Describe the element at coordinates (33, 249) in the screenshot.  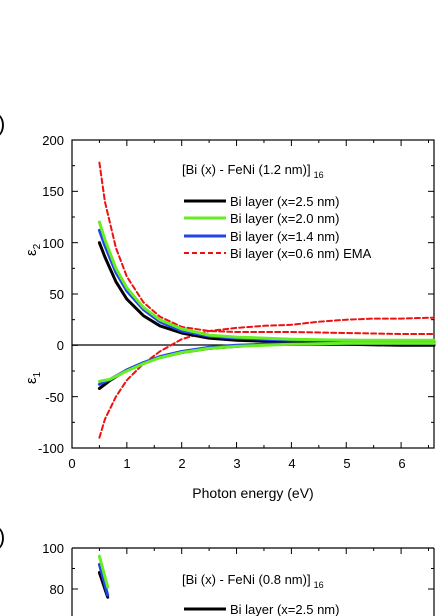
I see `y-axis-label-eps2: ε2` at that location.